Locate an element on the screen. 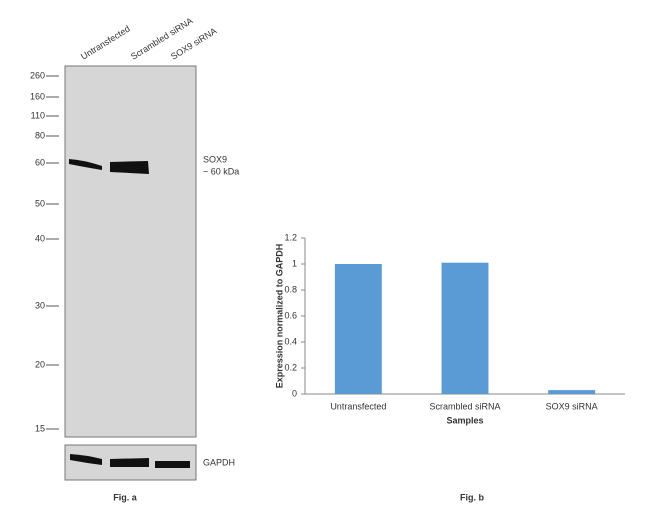 The width and height of the screenshot is (650, 511). marker-label: 160 is located at coordinates (37, 96).